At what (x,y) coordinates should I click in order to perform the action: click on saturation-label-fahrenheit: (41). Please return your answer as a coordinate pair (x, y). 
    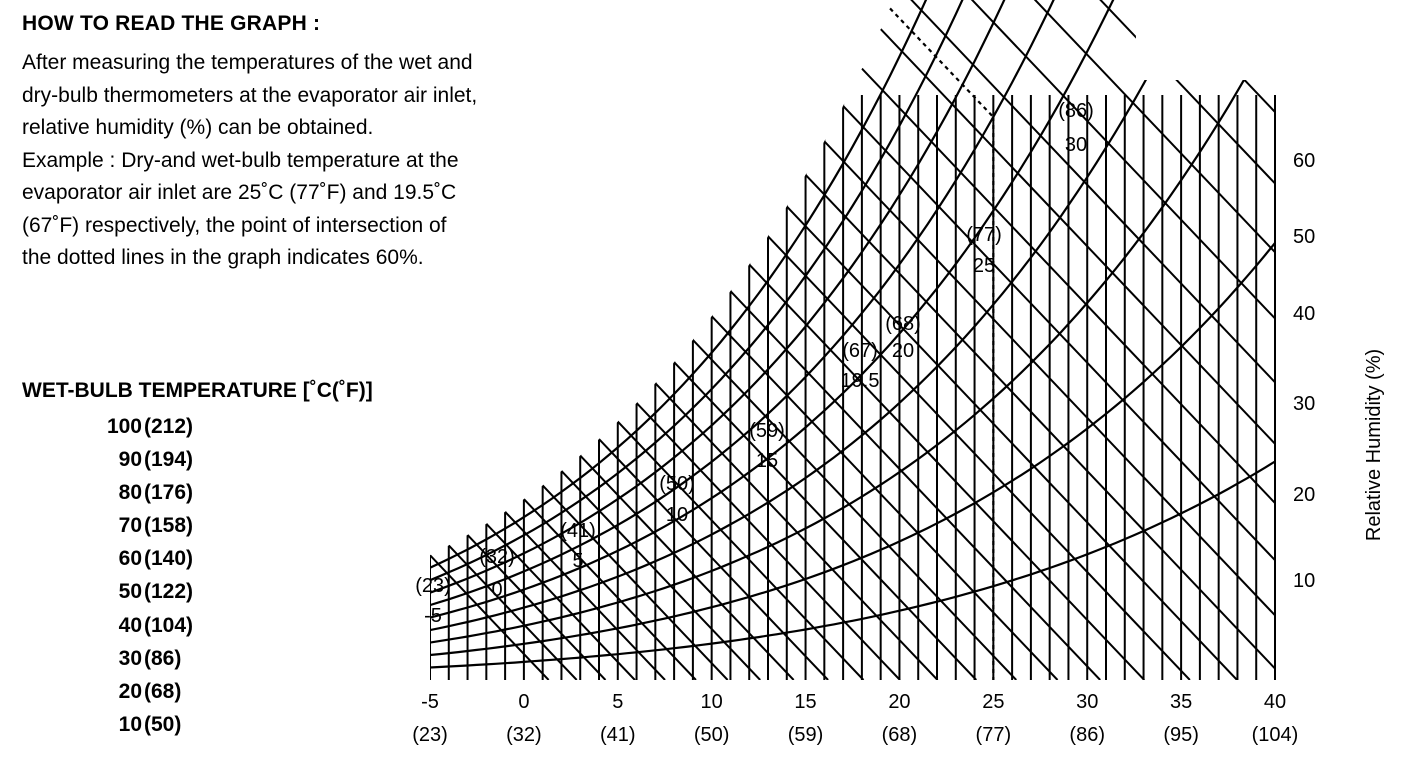
    Looking at the image, I should click on (578, 531).